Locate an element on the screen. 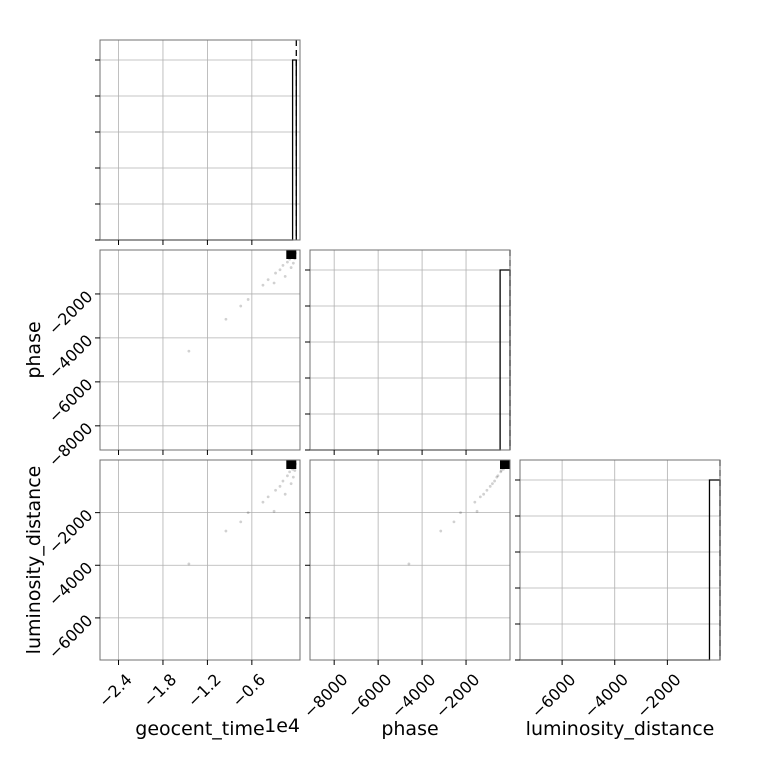  hist-luminosity_distance-frame is located at coordinates (620, 560).